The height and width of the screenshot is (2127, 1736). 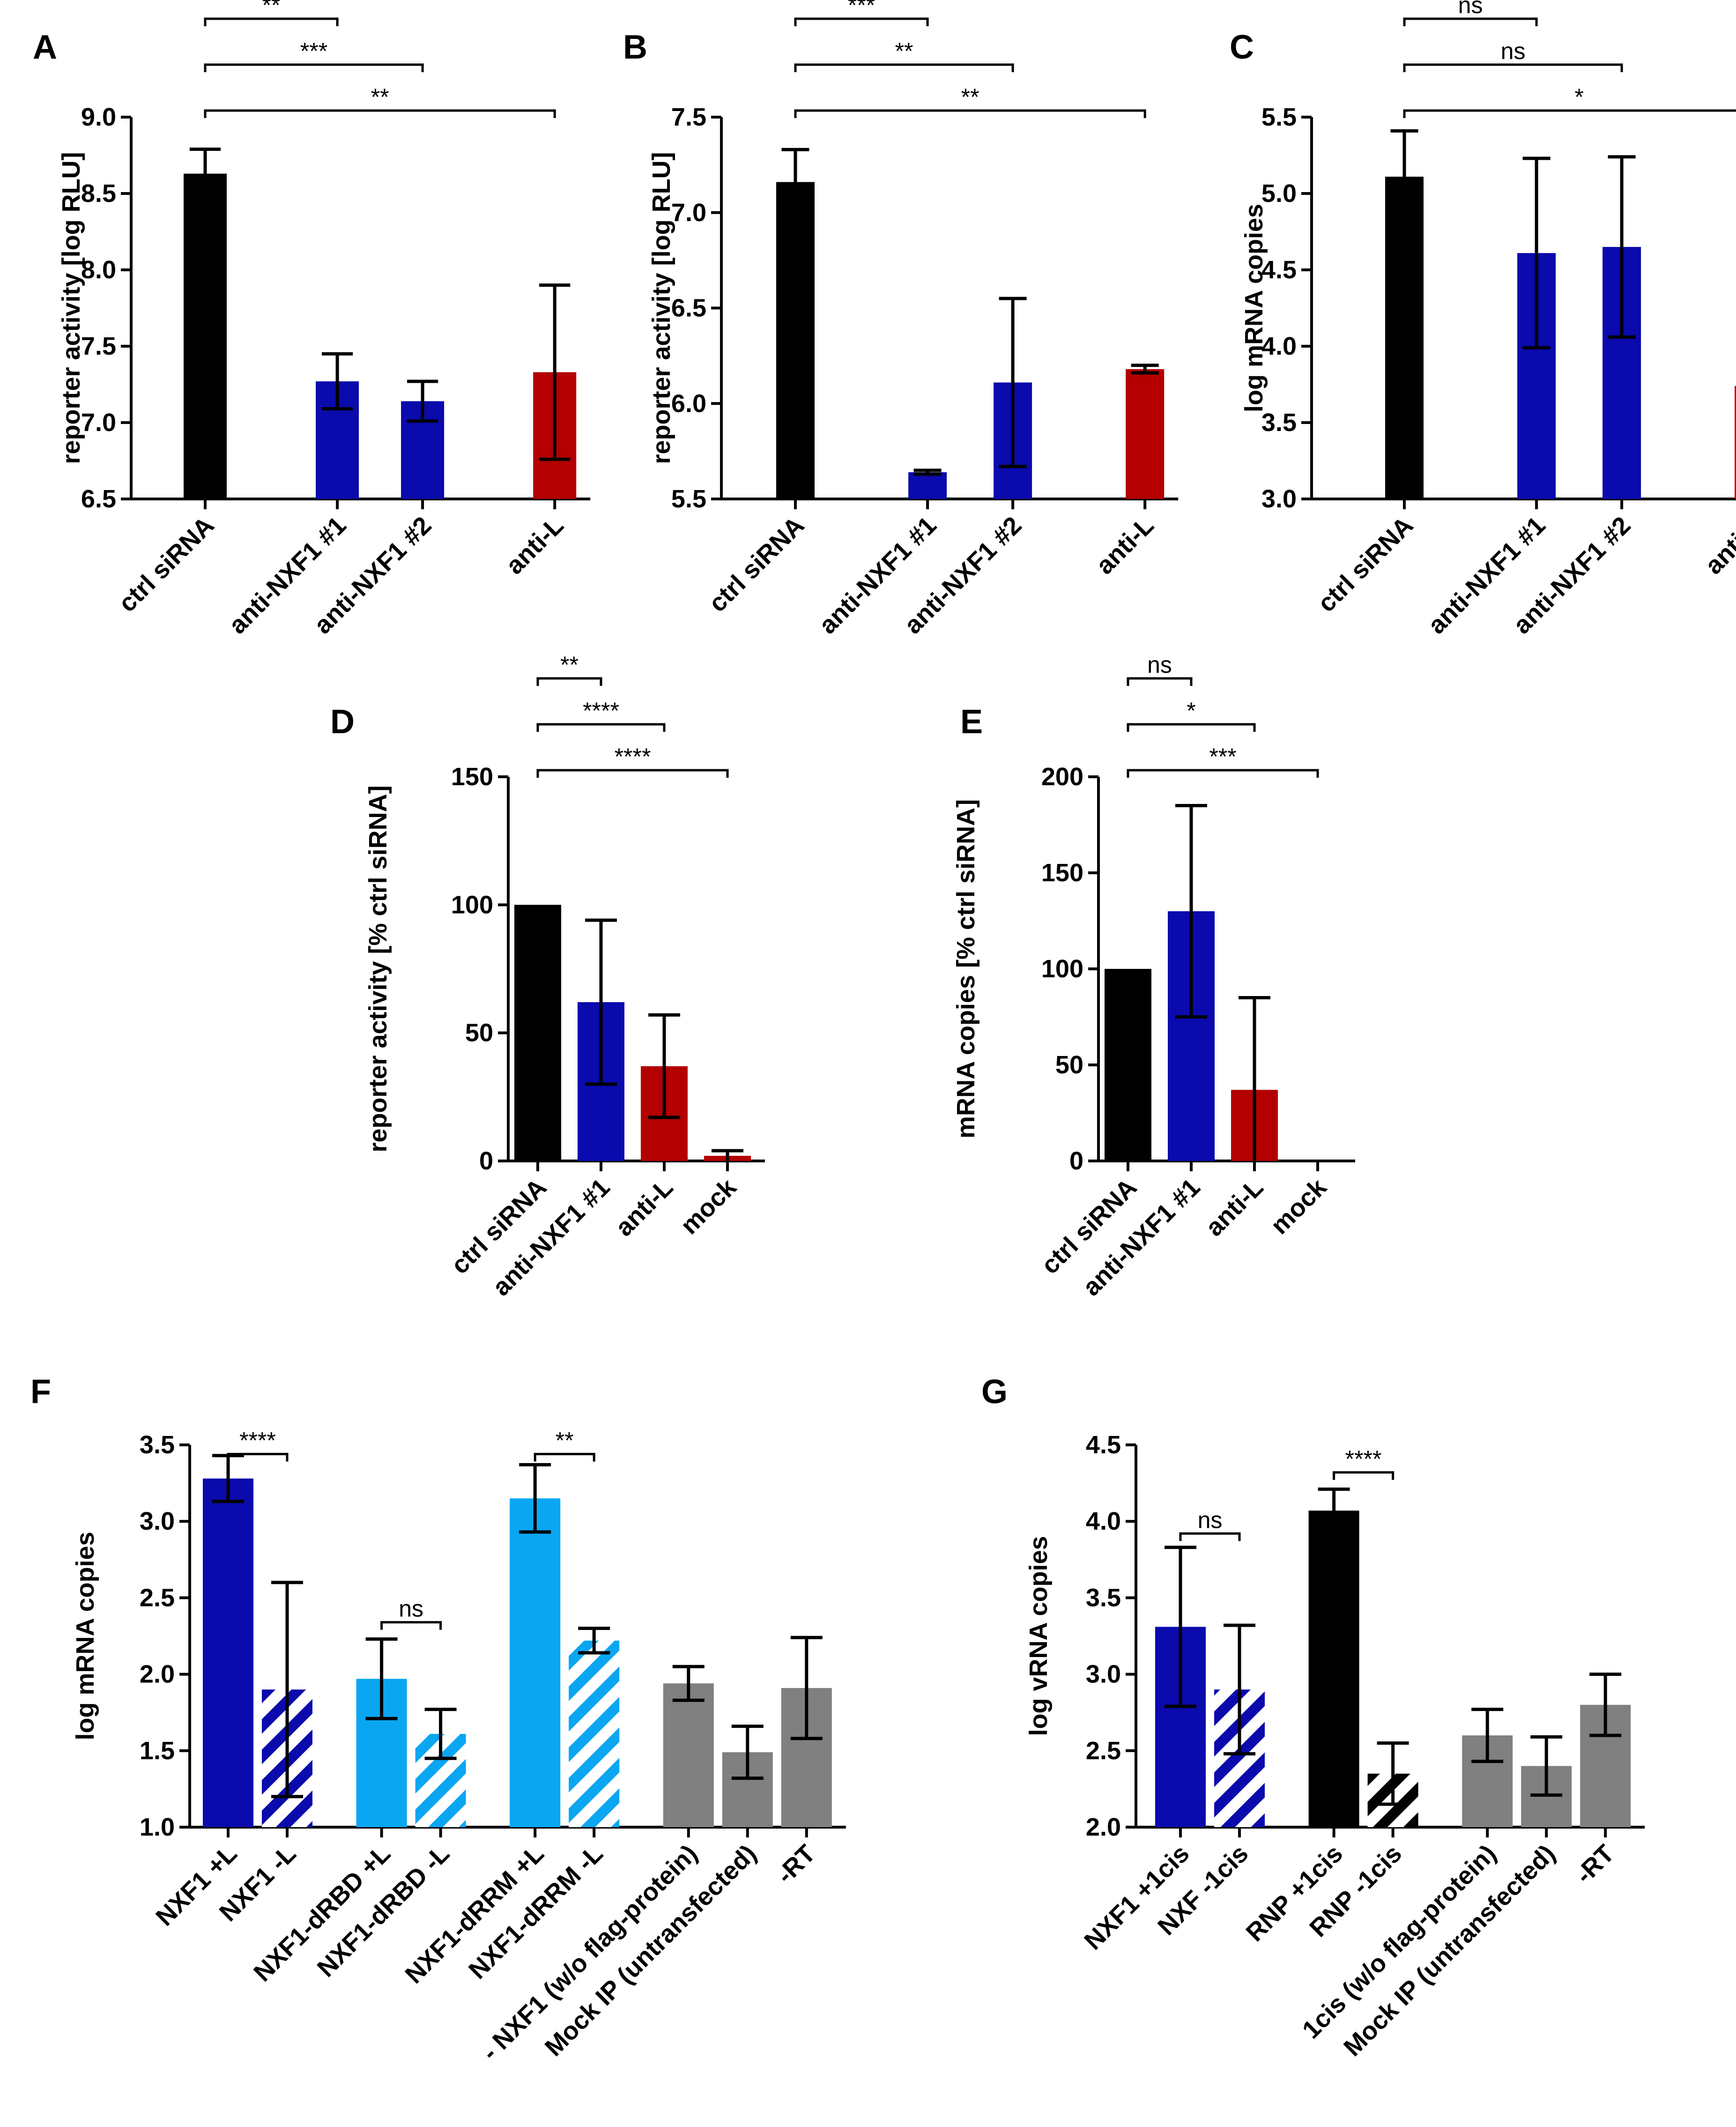 What do you see at coordinates (158, 1674) in the screenshot?
I see `y-tick-label: 2.0` at bounding box center [158, 1674].